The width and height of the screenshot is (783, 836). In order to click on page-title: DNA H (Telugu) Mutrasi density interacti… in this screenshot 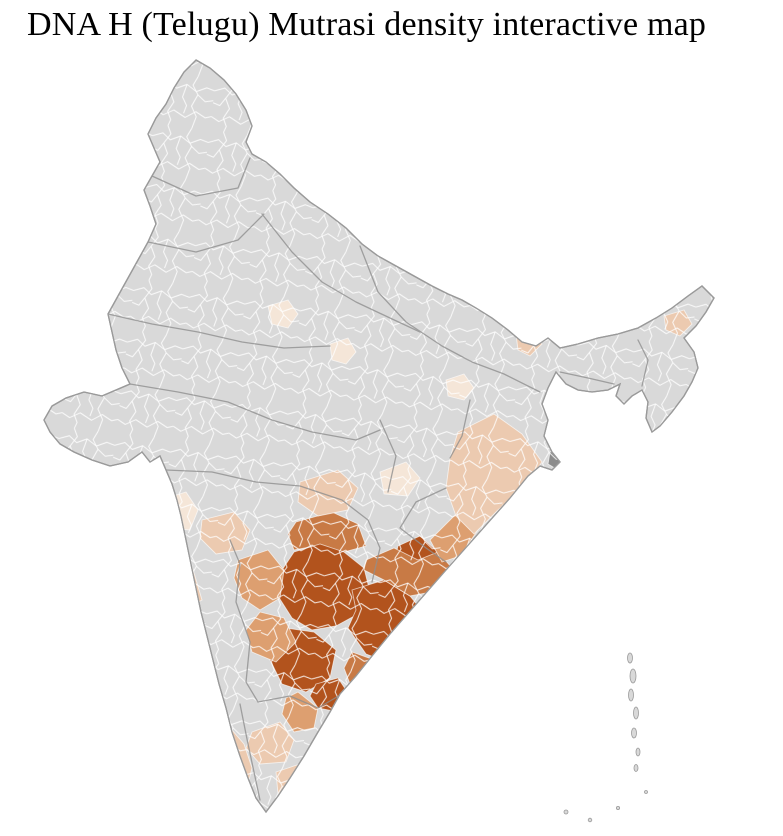, I will do `click(367, 24)`.